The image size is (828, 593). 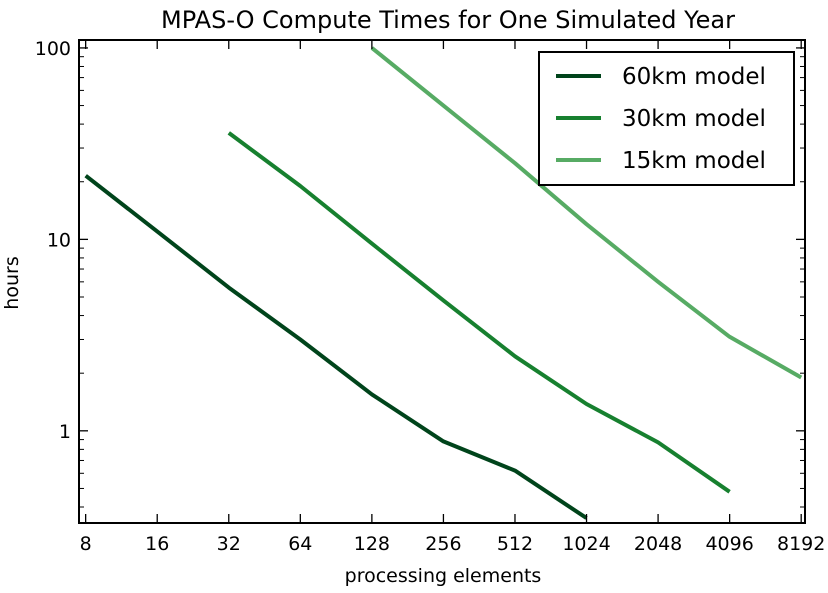 I want to click on x-tick-label: 512, so click(x=515, y=544).